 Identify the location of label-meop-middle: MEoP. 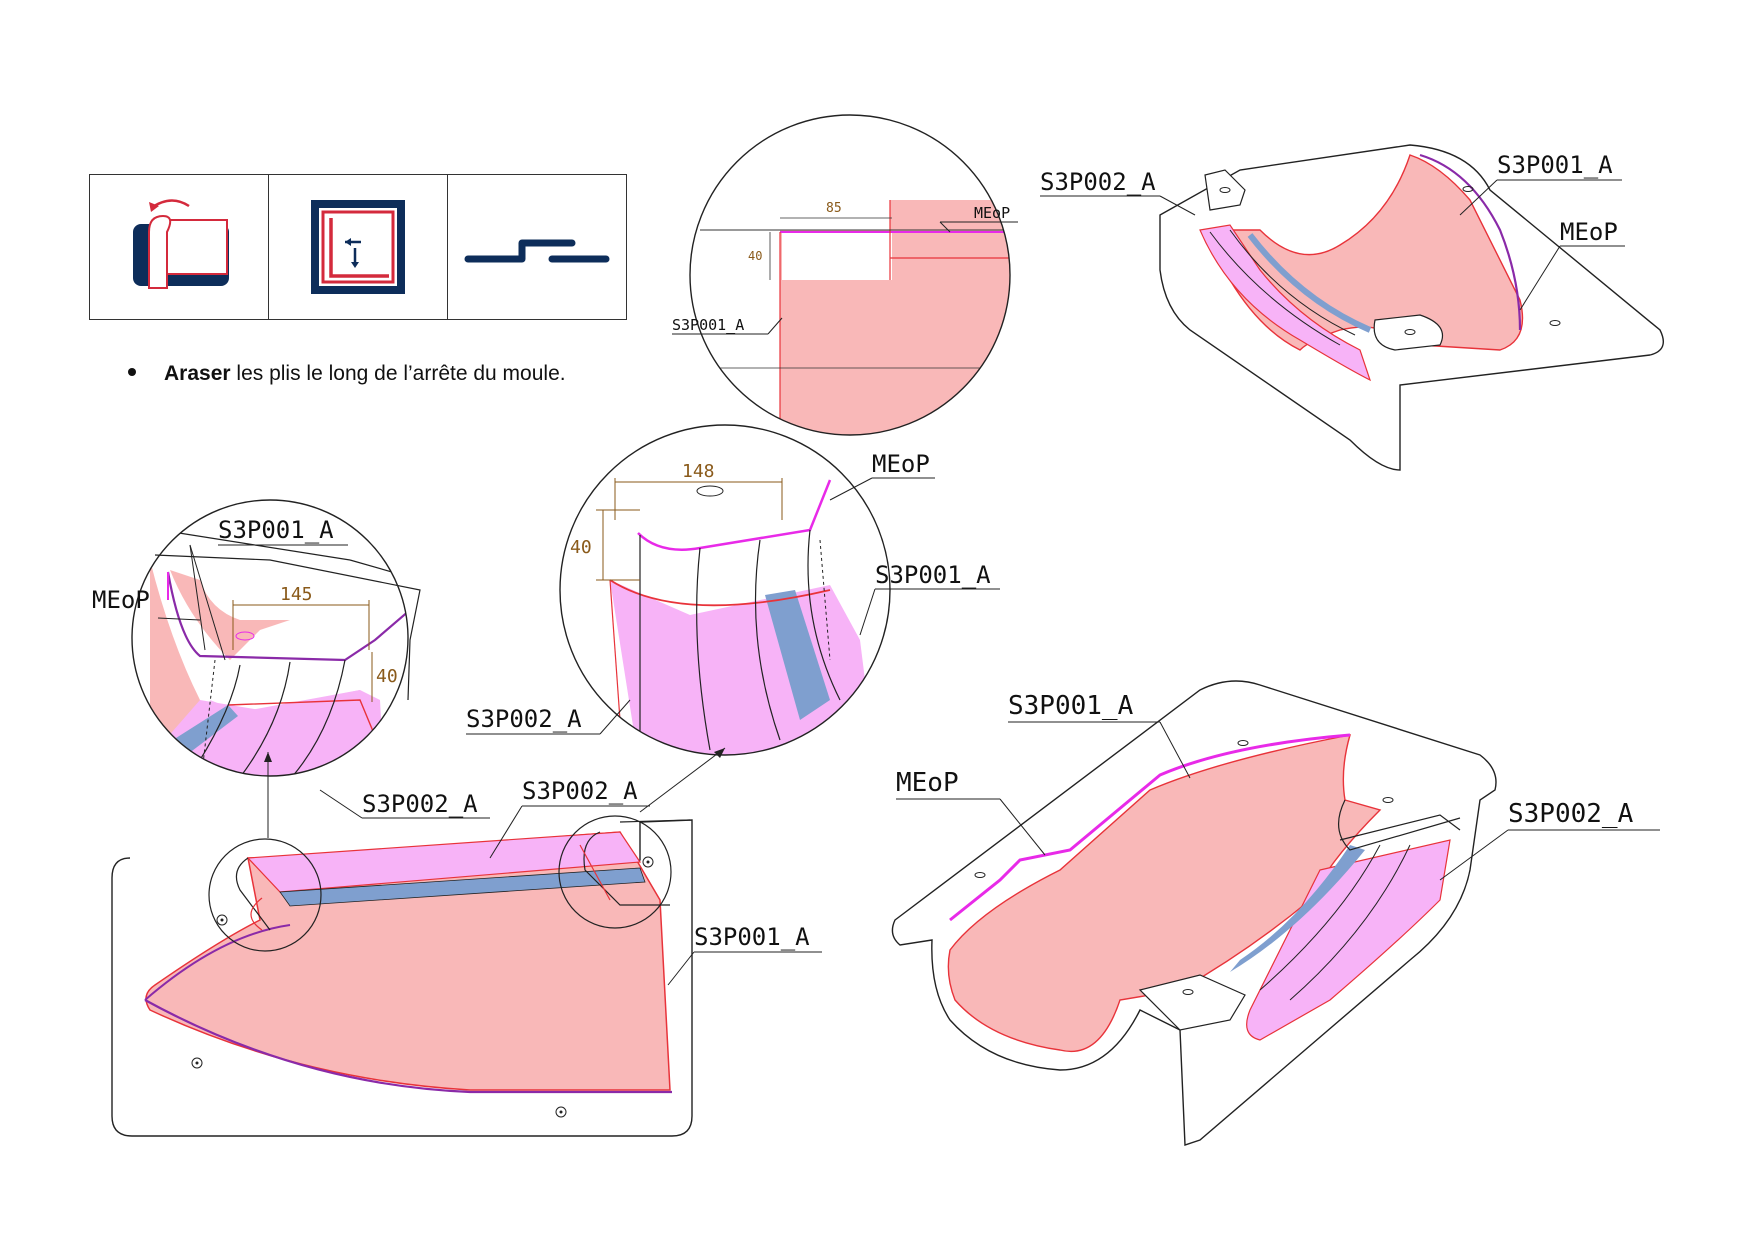
(901, 464).